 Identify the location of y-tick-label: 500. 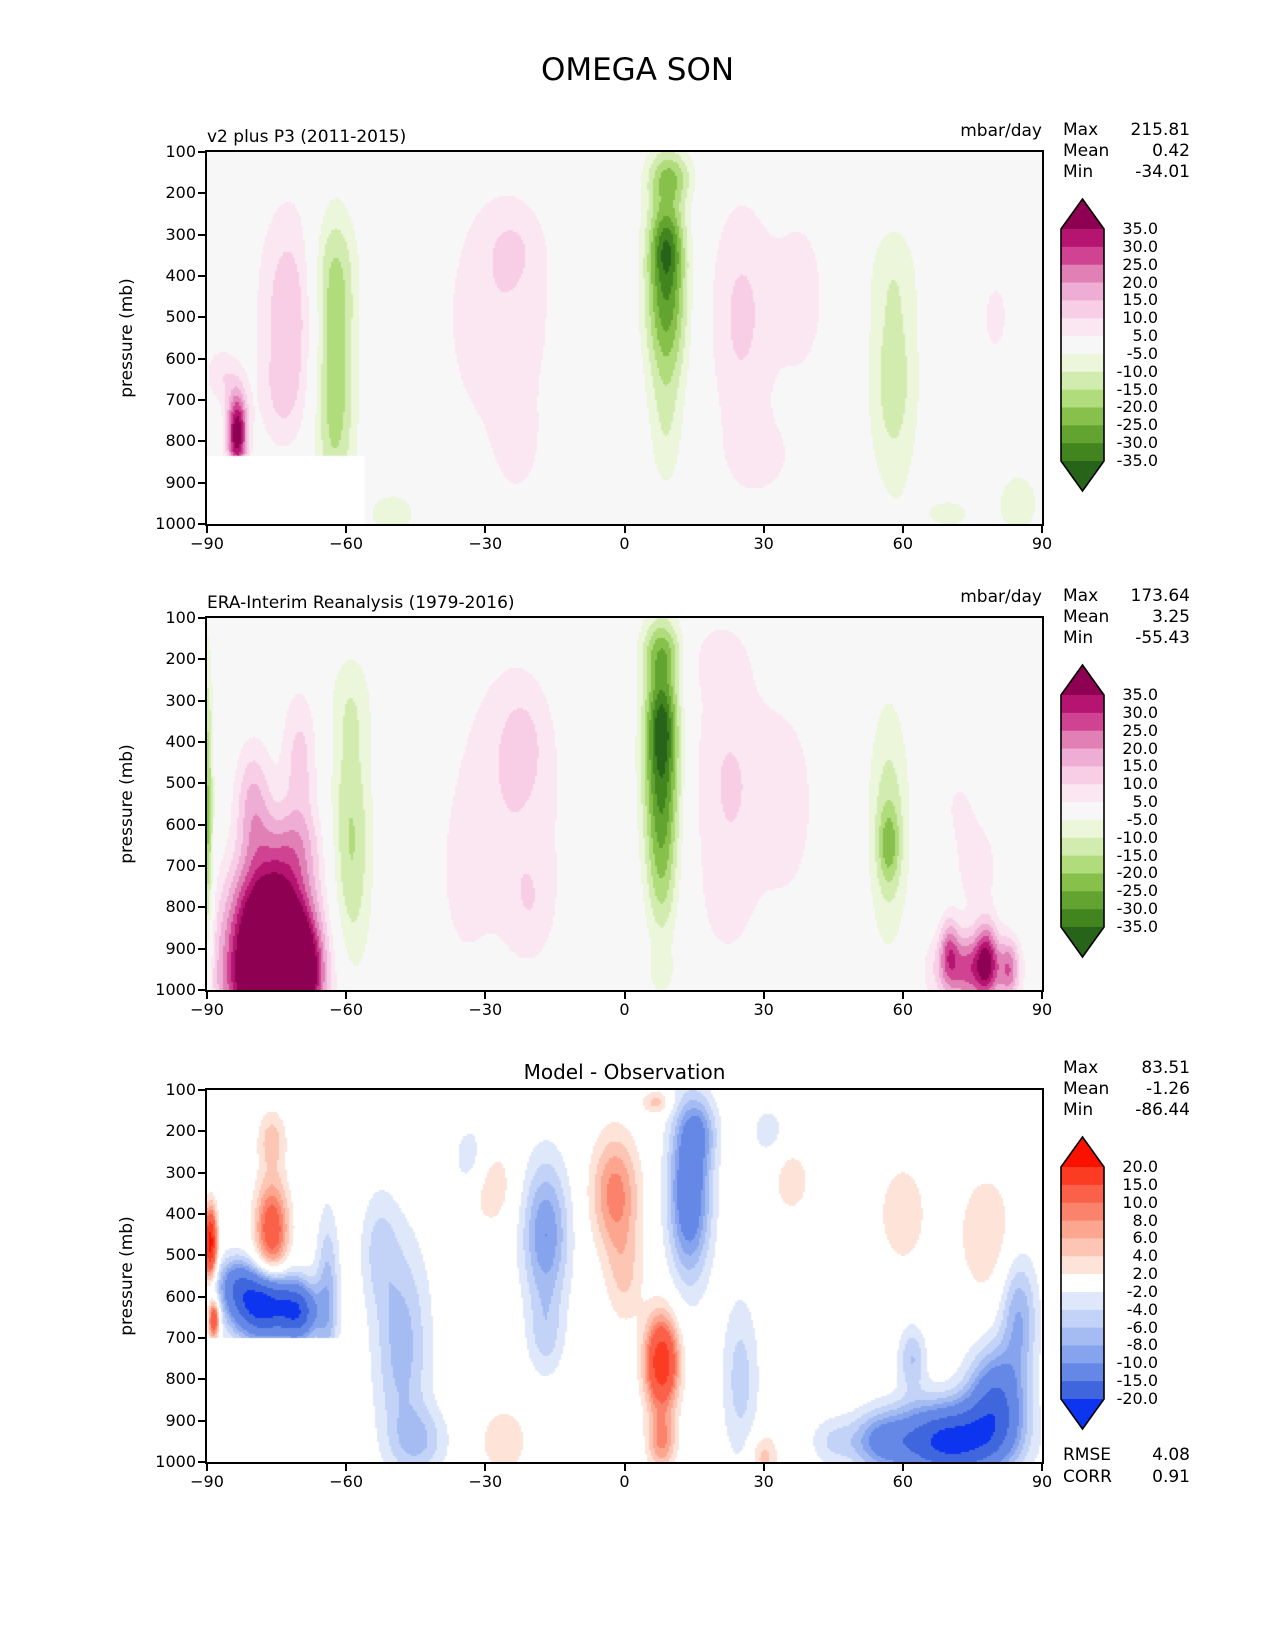
(180, 317).